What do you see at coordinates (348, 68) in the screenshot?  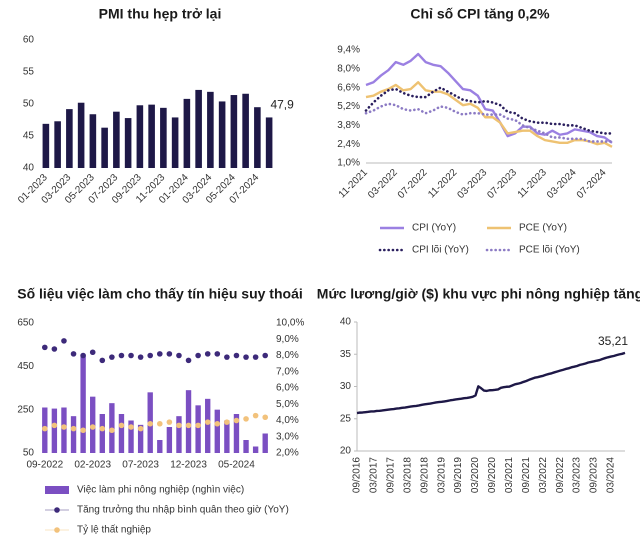 I see `y-tick-label: 8,0%` at bounding box center [348, 68].